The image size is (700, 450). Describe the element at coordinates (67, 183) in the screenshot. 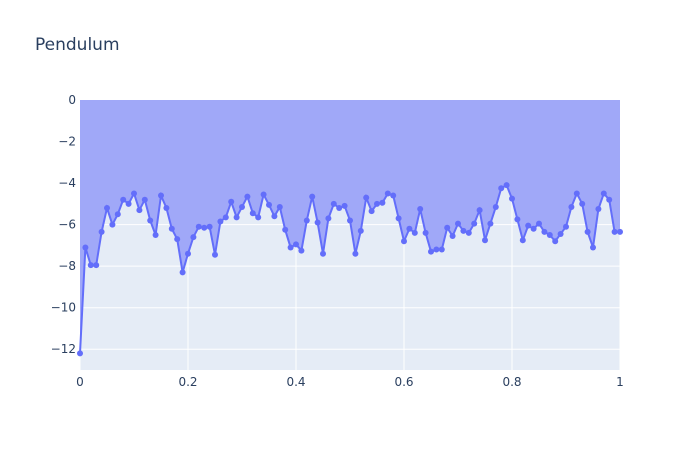

I see `y-tick-label: −4` at that location.